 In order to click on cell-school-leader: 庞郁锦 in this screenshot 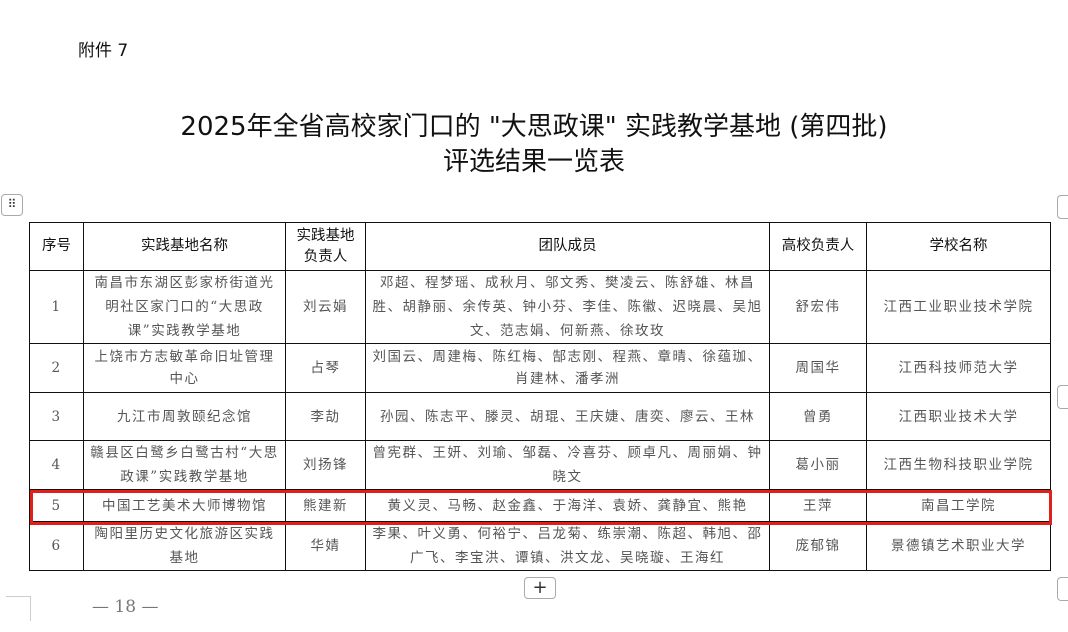, I will do `click(818, 546)`.